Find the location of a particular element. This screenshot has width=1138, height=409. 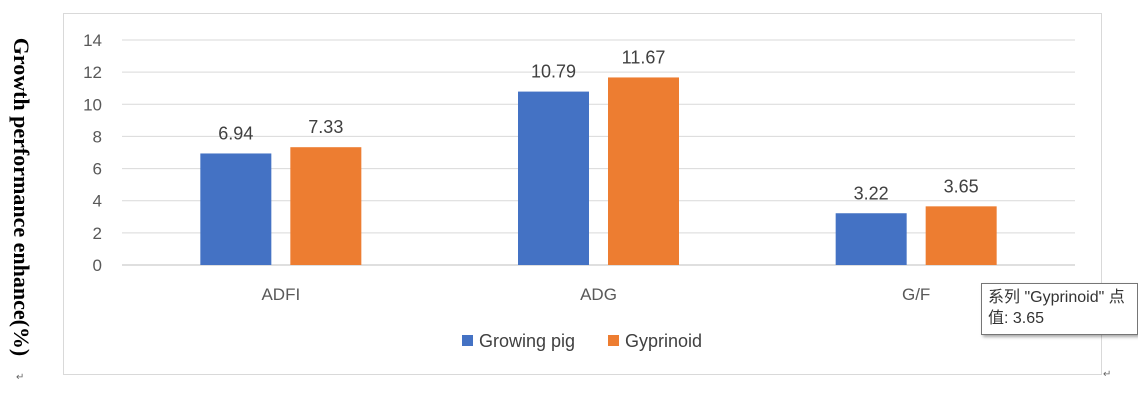

y-tick-label: 8 is located at coordinates (97, 136).